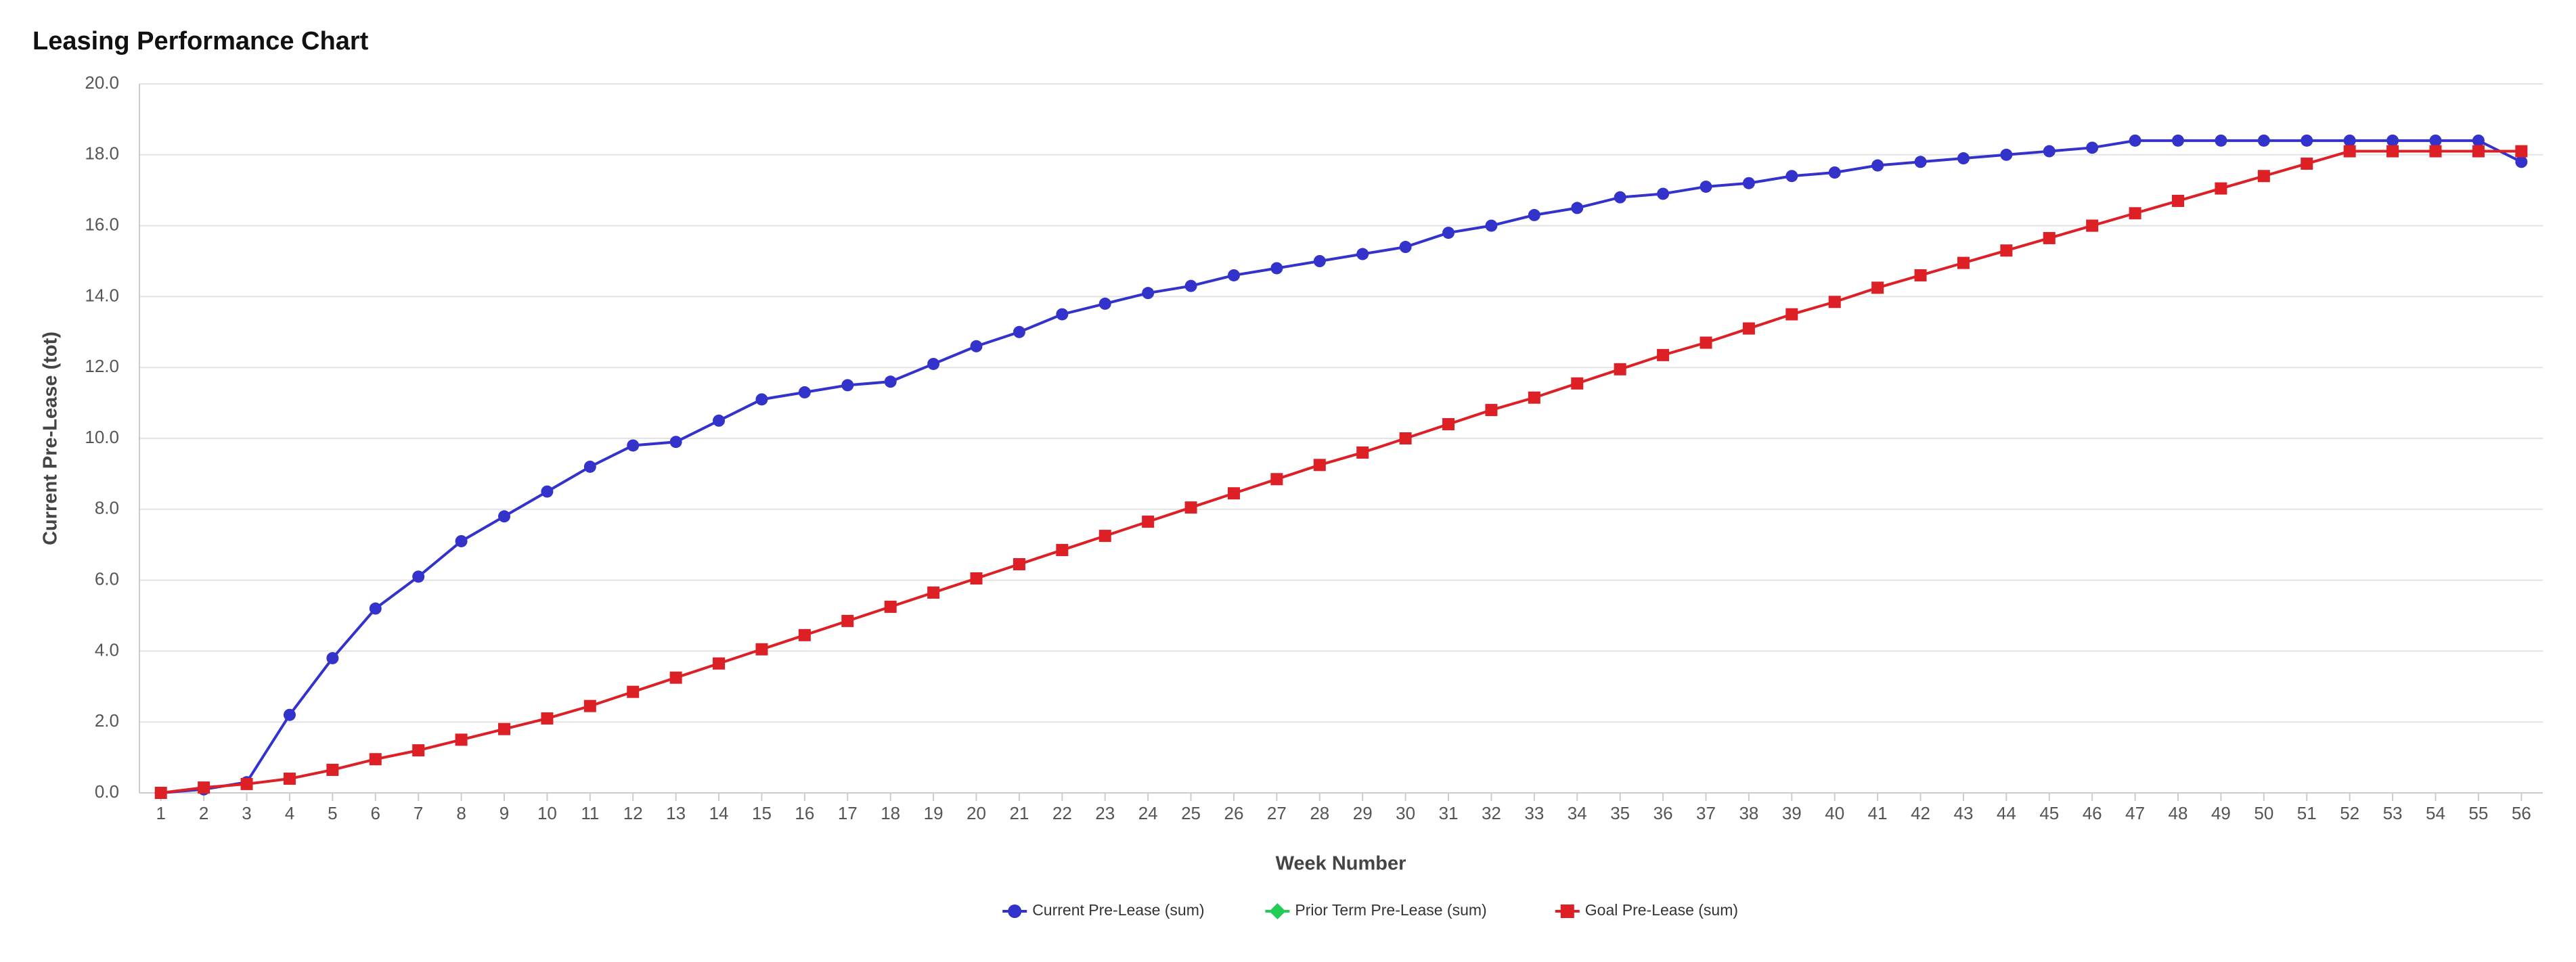 Image resolution: width=2576 pixels, height=962 pixels. What do you see at coordinates (1920, 813) in the screenshot?
I see `x-tick-label: 42` at bounding box center [1920, 813].